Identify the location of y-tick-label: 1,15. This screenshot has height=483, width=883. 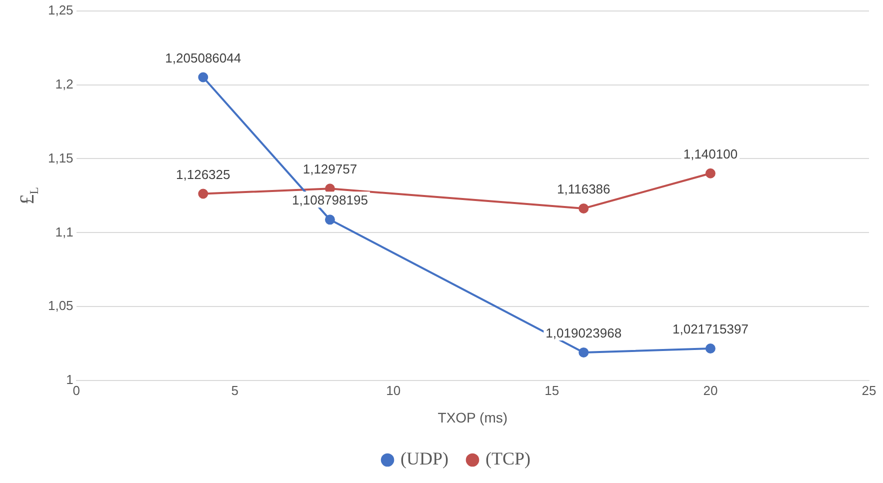
(61, 158).